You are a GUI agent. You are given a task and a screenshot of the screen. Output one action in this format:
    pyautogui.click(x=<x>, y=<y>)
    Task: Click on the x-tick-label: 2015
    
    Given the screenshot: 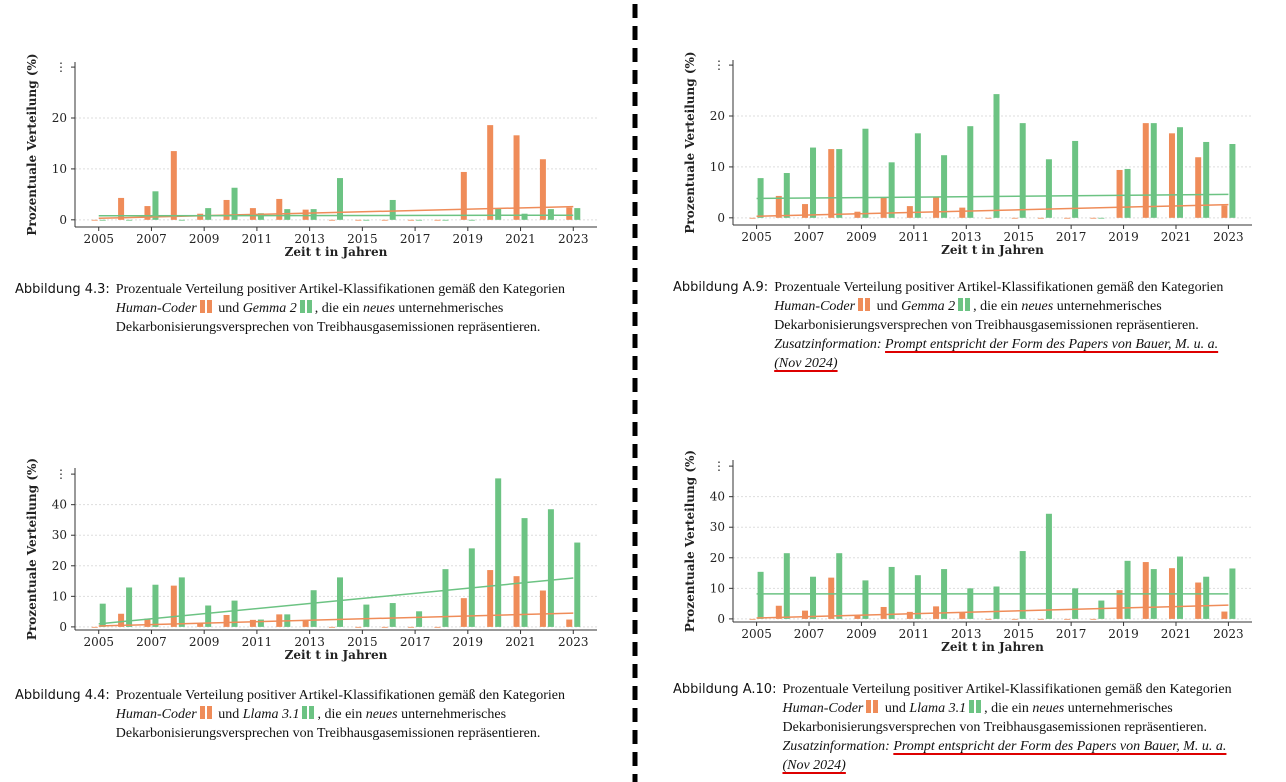 What is the action you would take?
    pyautogui.click(x=362, y=239)
    